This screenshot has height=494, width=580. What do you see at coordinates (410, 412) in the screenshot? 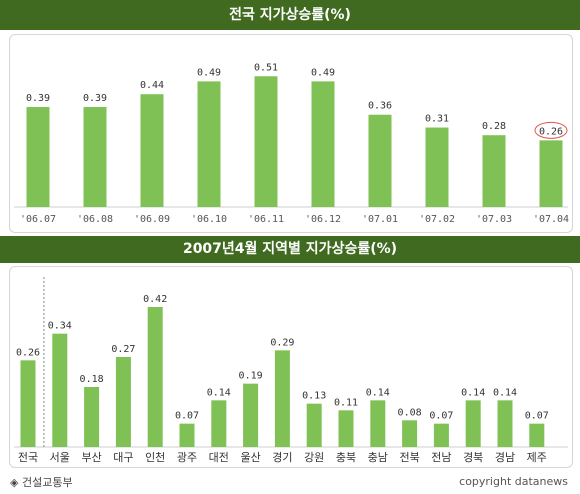
I see `data-label: 0.08` at bounding box center [410, 412].